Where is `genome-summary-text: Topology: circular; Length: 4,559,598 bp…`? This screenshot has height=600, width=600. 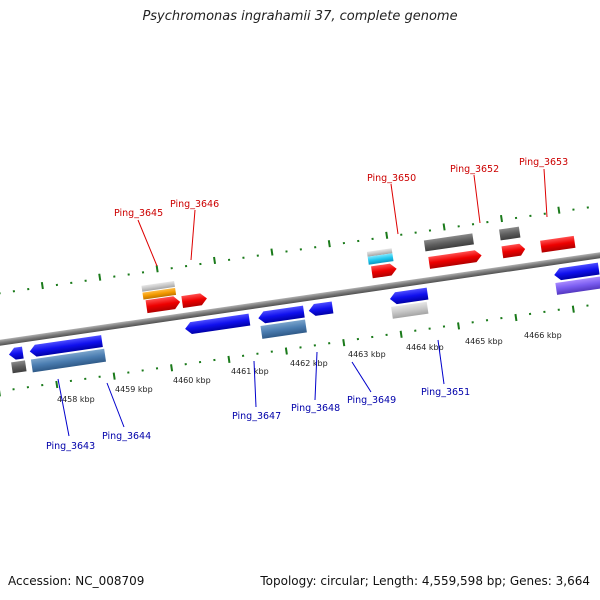
genome-summary-text: Topology: circular; Length: 4,559,598 bp… is located at coordinates (425, 581).